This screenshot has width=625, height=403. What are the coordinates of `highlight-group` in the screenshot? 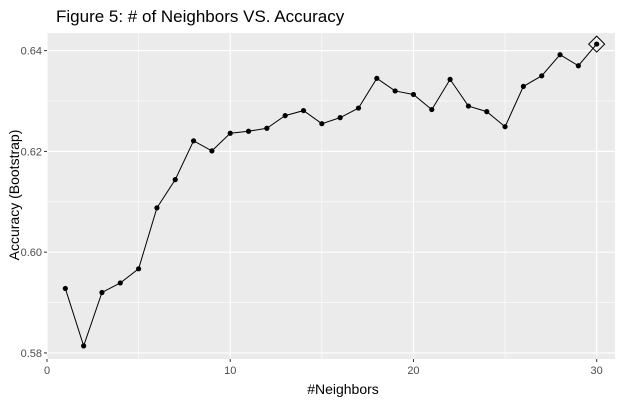 It's located at (596, 44).